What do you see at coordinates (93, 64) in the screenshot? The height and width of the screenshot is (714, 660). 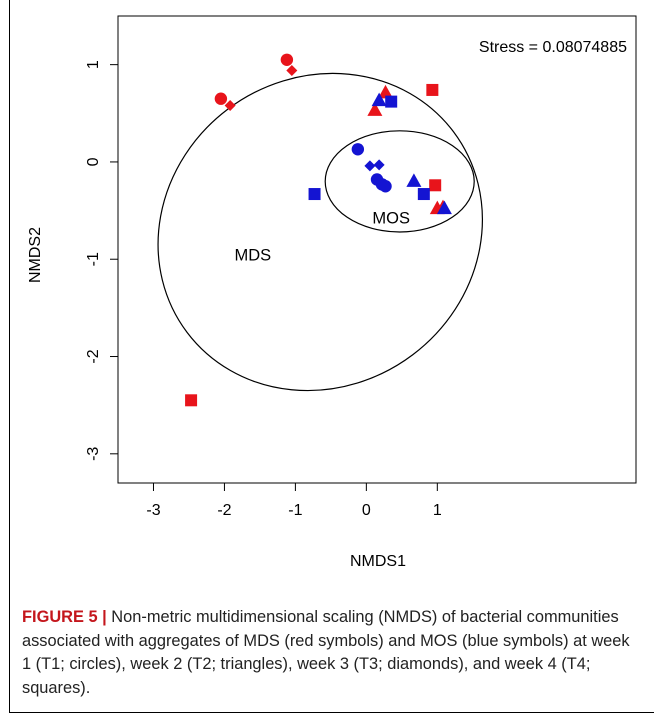 I see `y-tick-label: 1` at bounding box center [93, 64].